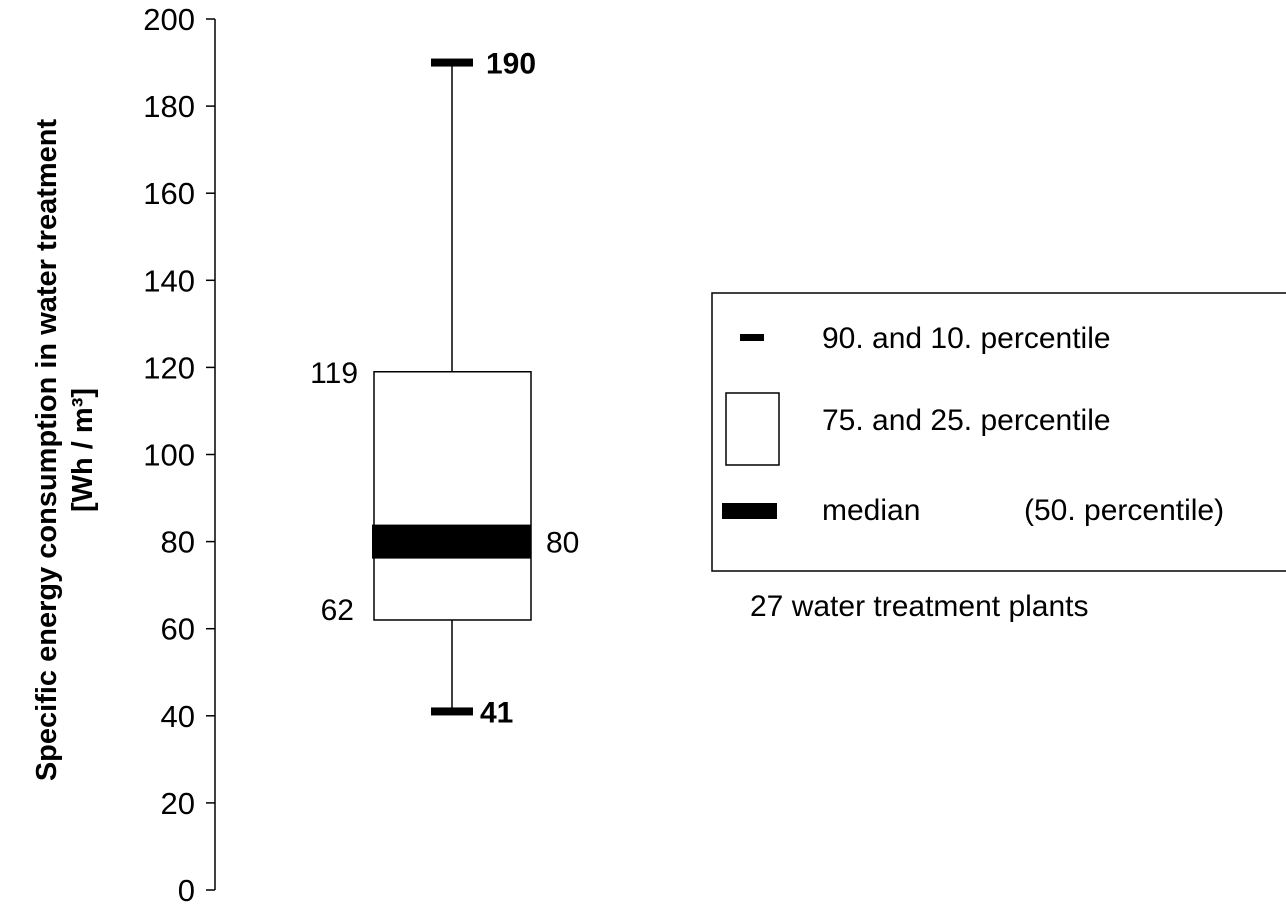  What do you see at coordinates (169, 455) in the screenshot?
I see `y-tick-label: 100` at bounding box center [169, 455].